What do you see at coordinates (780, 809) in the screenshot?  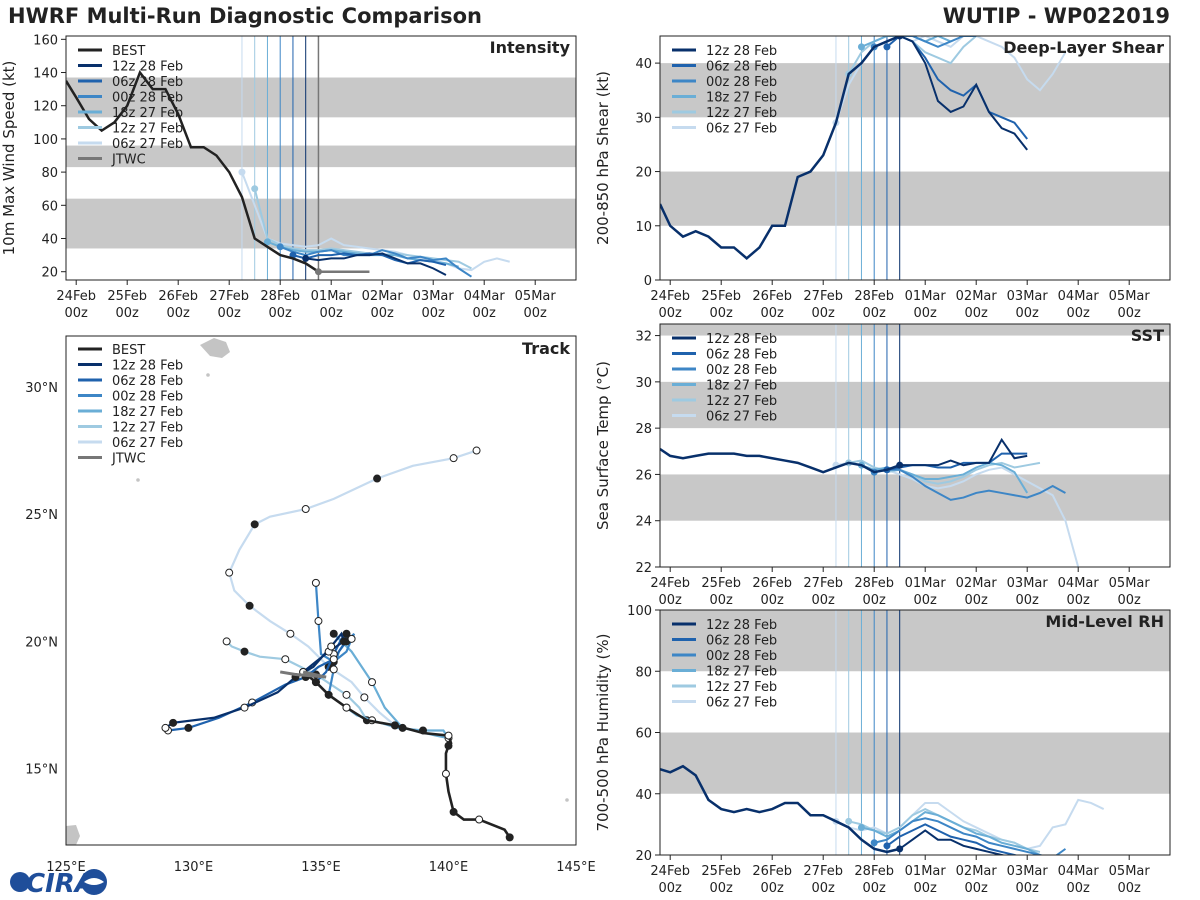 I see `rh-best-line` at bounding box center [780, 809].